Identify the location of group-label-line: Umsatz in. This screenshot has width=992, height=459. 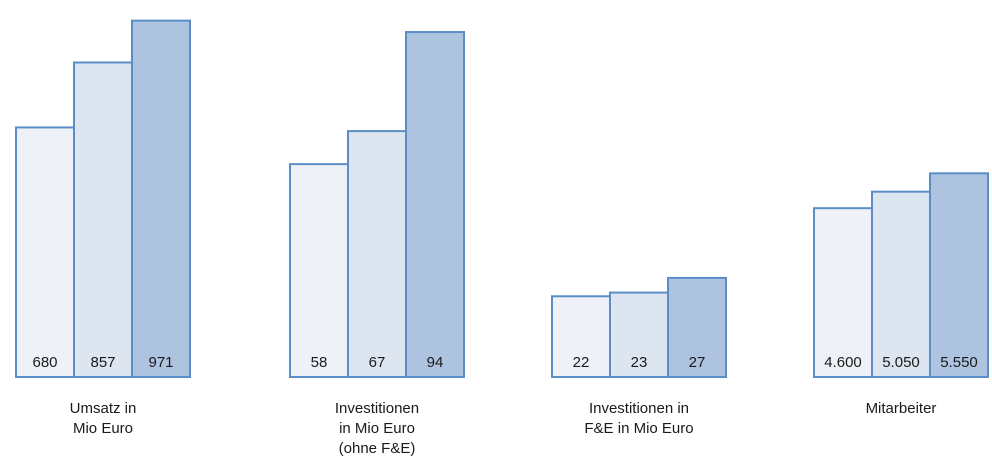
(103, 408).